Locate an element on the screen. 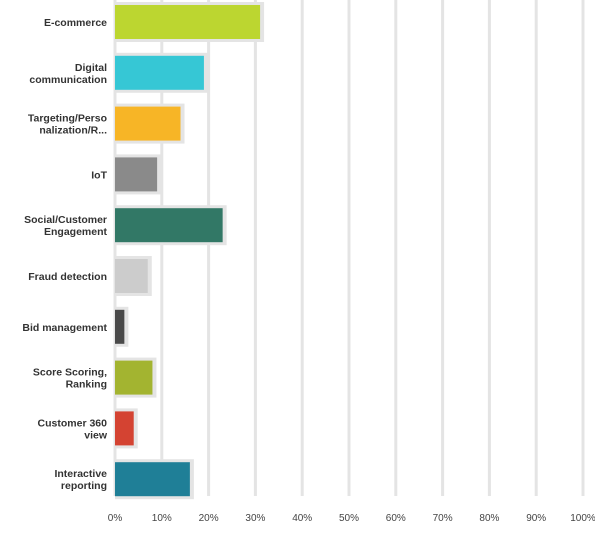 Image resolution: width=595 pixels, height=551 pixels. x-tick-label: 0% is located at coordinates (115, 518).